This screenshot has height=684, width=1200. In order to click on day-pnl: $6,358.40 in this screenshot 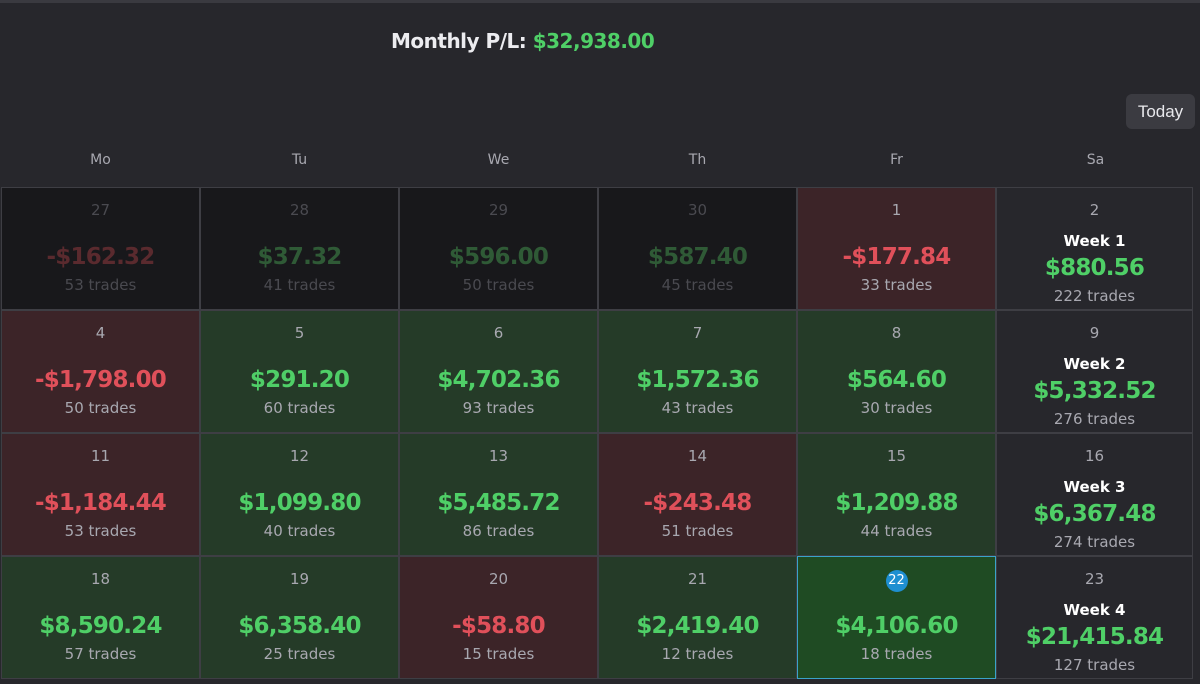, I will do `click(299, 626)`.